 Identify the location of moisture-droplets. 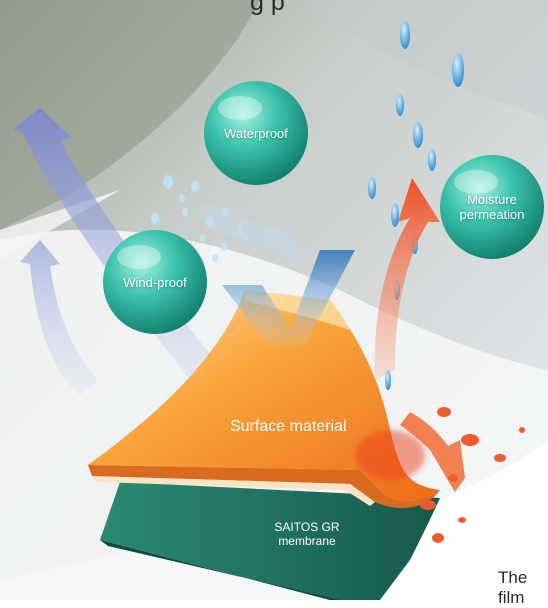
(472, 475).